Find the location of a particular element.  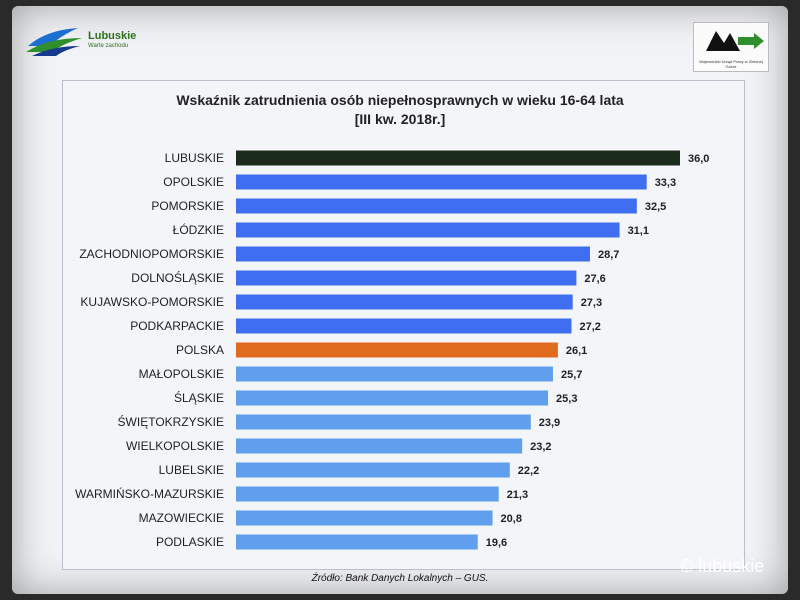

value-label: 20,8 is located at coordinates (511, 519).